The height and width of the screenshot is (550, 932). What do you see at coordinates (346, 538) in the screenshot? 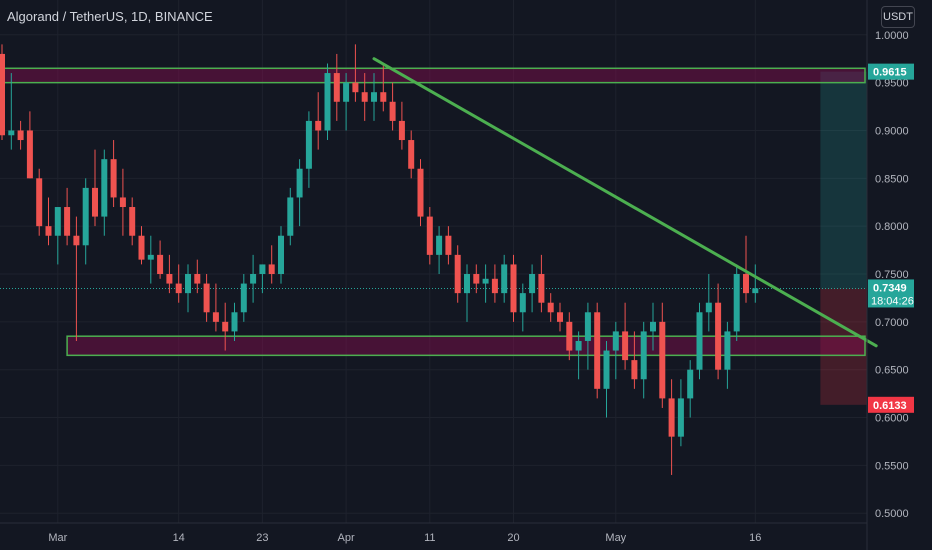
I see `x-tick-label: Apr` at bounding box center [346, 538].